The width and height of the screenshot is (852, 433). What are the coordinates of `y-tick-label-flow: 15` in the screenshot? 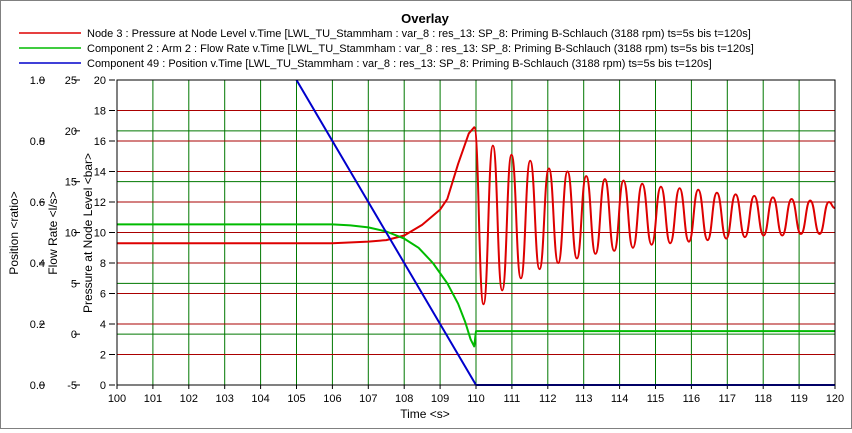 It's located at (71, 183).